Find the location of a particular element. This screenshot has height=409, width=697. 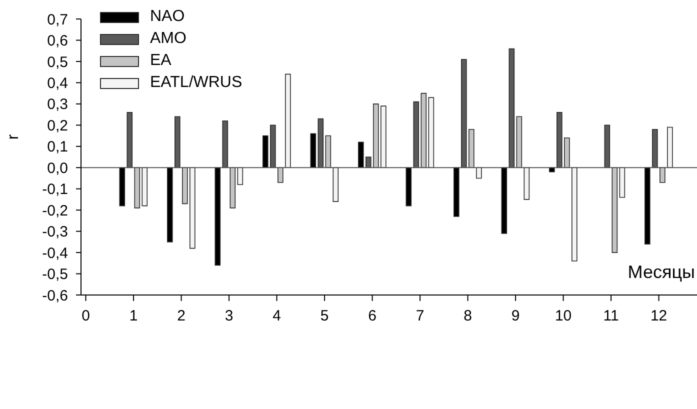

legend-label: AMO is located at coordinates (168, 39).